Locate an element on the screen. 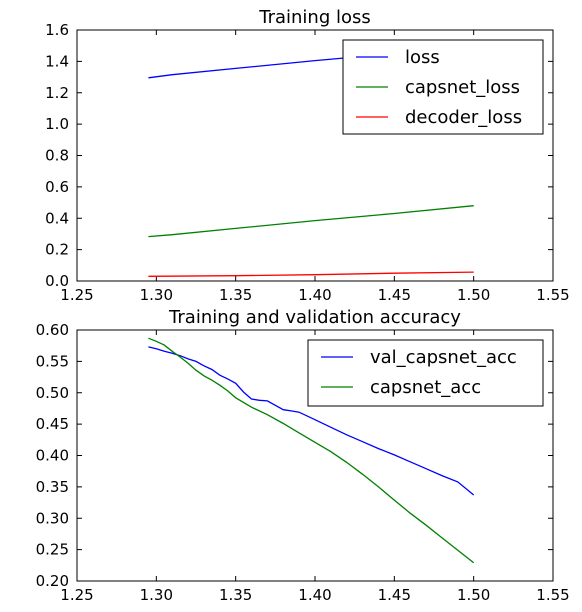 This screenshot has height=612, width=582. y-tick-label: 1.6 is located at coordinates (57, 30).